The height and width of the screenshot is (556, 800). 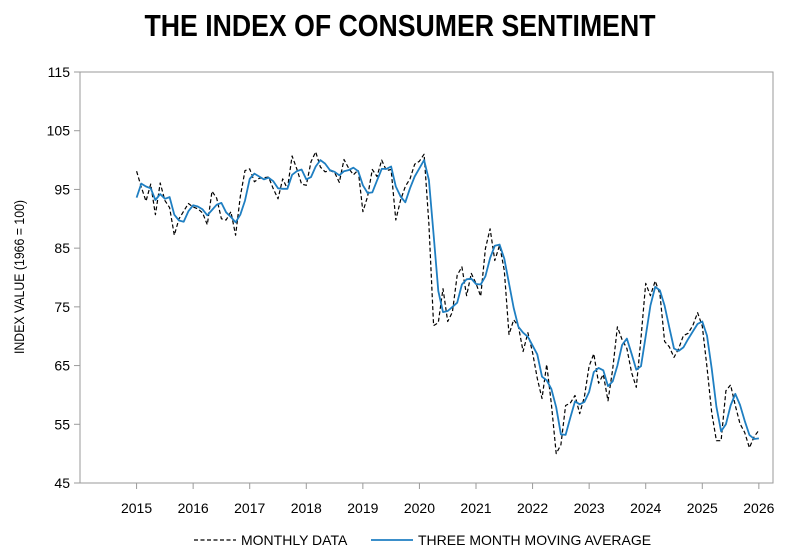 What do you see at coordinates (62, 424) in the screenshot?
I see `y-tick-label: 55` at bounding box center [62, 424].